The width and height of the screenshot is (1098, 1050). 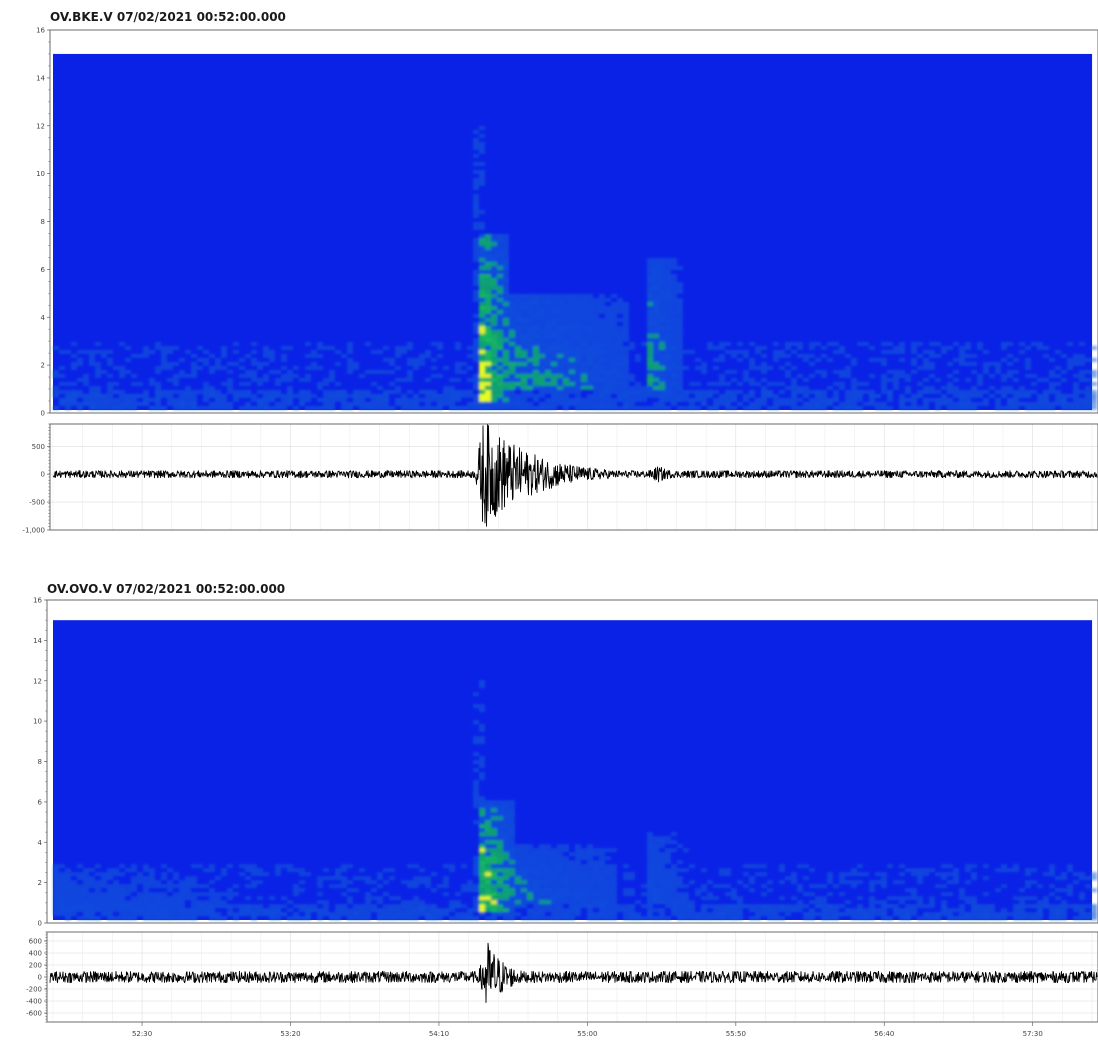 I want to click on y-tick-label: -400, so click(x=34, y=1002).